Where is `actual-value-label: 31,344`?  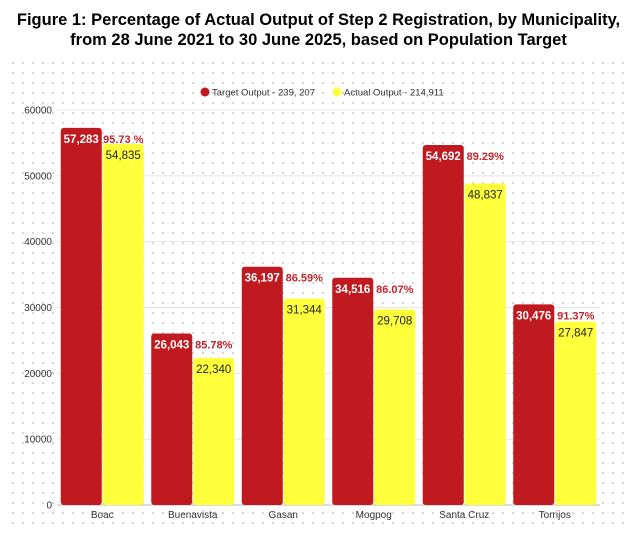
actual-value-label: 31,344 is located at coordinates (305, 311).